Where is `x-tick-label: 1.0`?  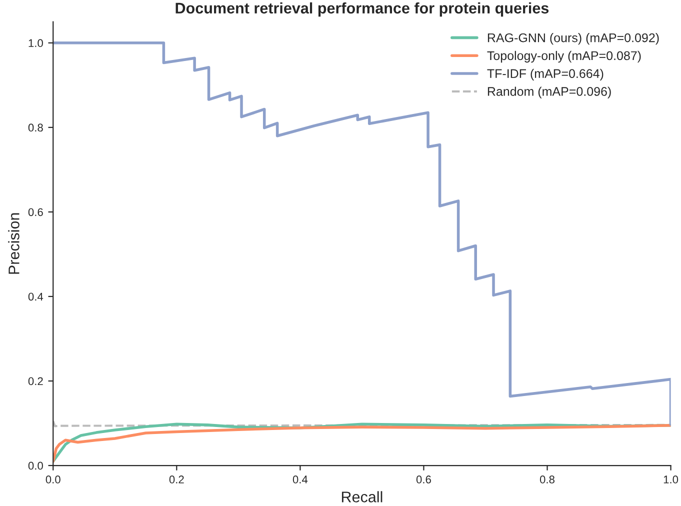
x-tick-label: 1.0 is located at coordinates (671, 480).